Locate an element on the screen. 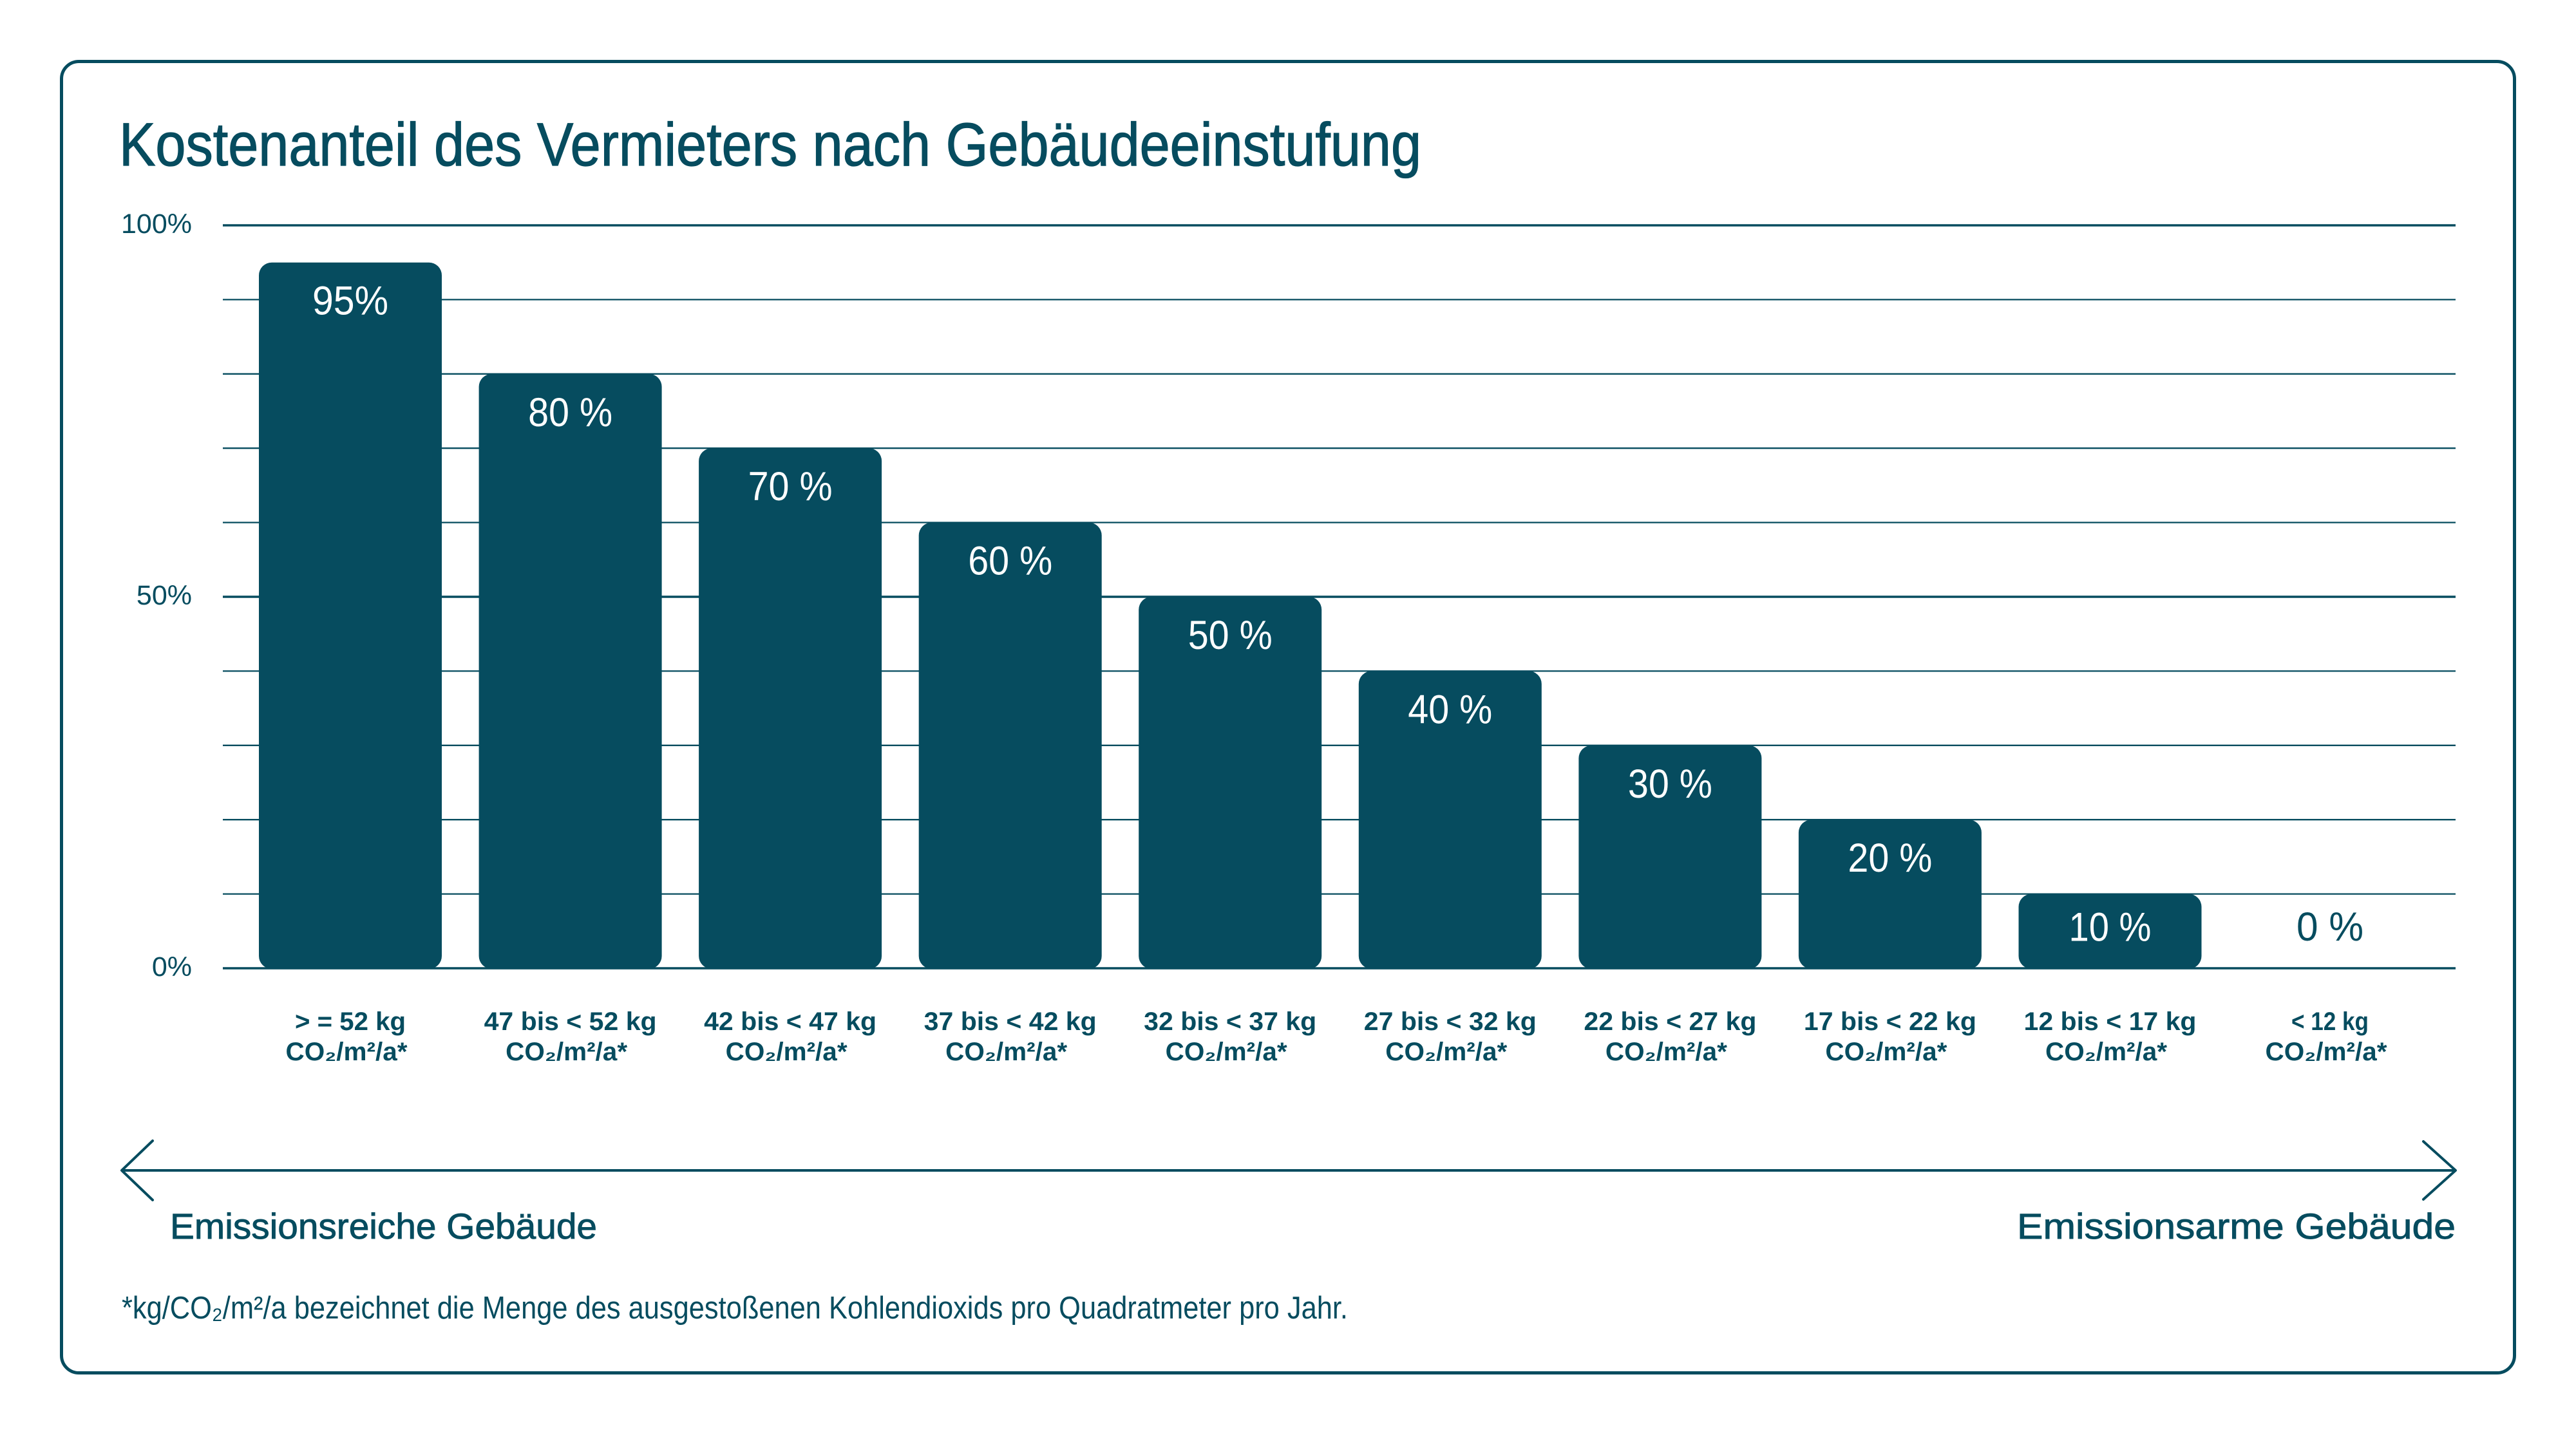 This screenshot has width=2576, height=1435. svg-text: 47 bis < 52 kg is located at coordinates (570, 1022).